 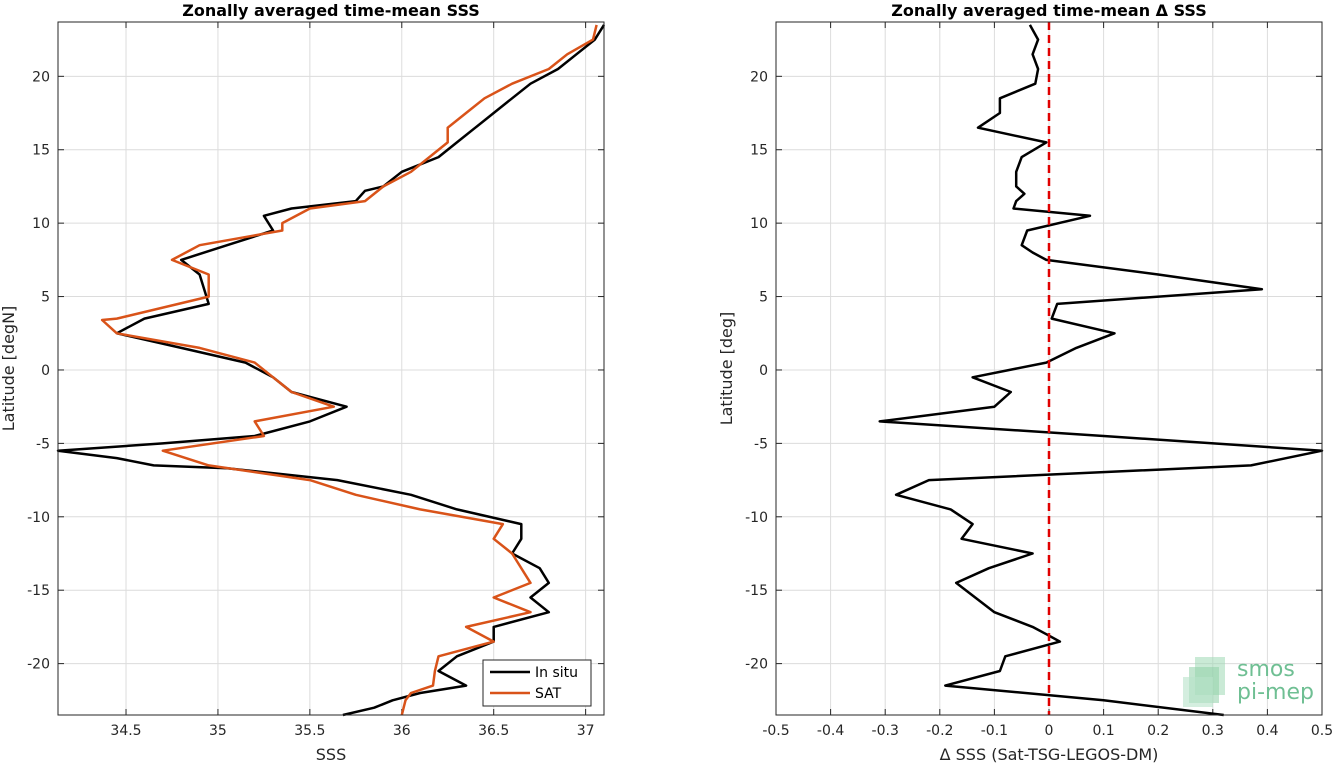 What do you see at coordinates (309, 731) in the screenshot?
I see `x-tick-label: 35.5` at bounding box center [309, 731].